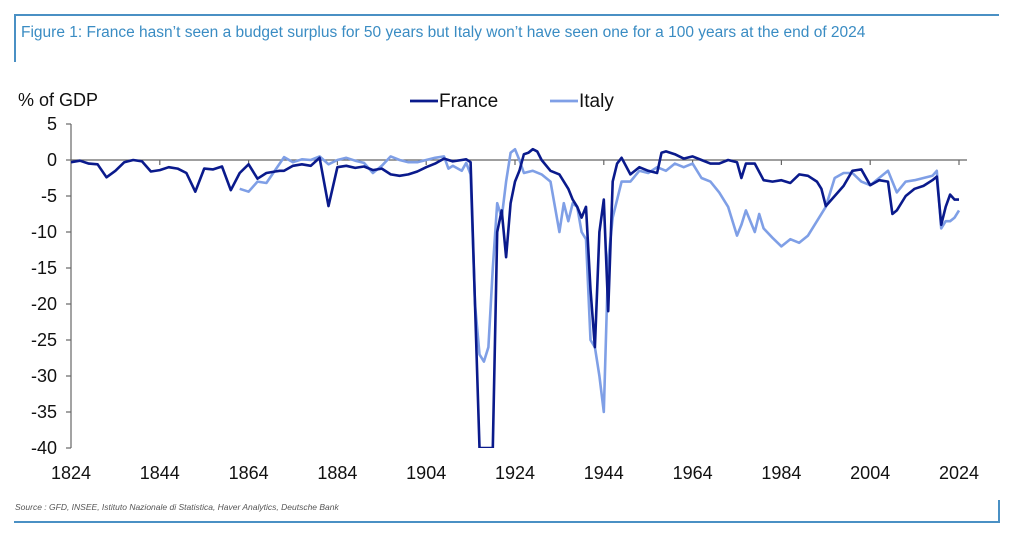  Describe the element at coordinates (44, 304) in the screenshot. I see `y-tick-label: -20` at that location.